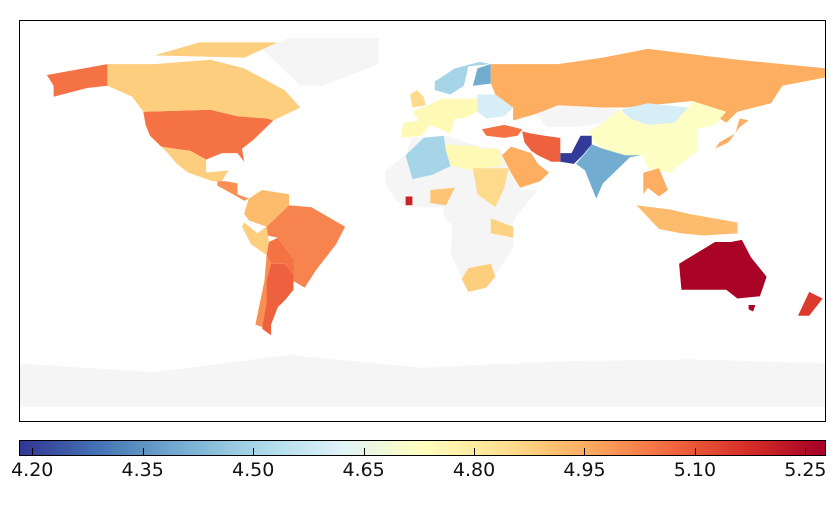  I want to click on region-iran, so click(541, 146).